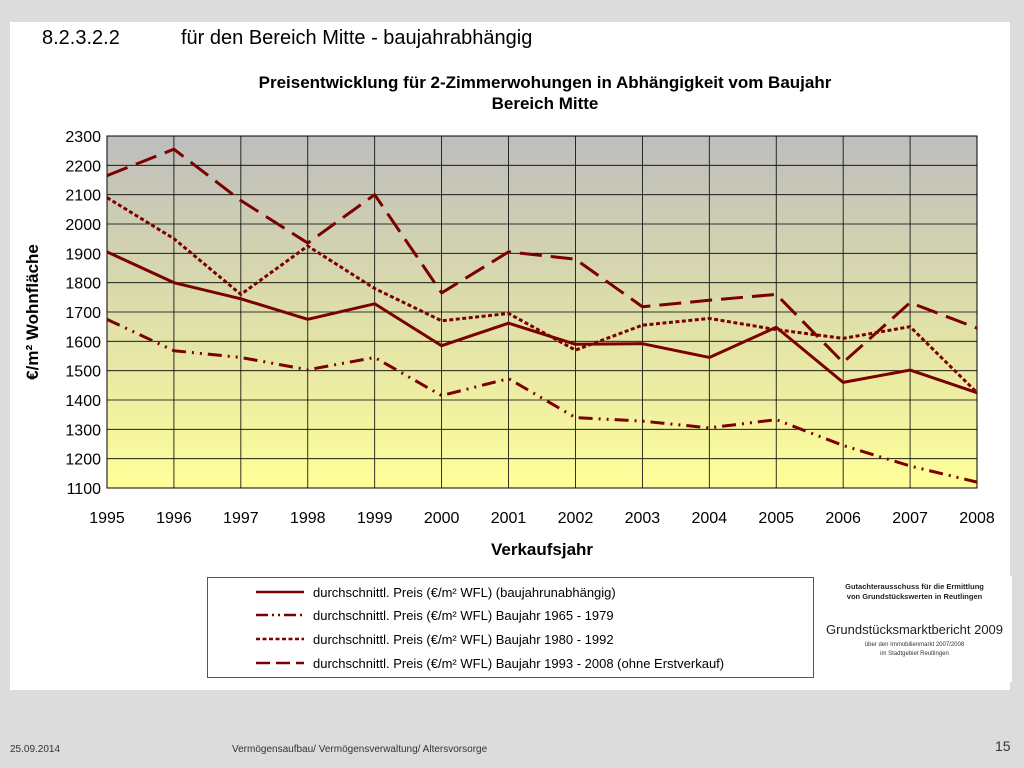 The image size is (1024, 768). I want to click on x-tick-label: 2004, so click(710, 518).